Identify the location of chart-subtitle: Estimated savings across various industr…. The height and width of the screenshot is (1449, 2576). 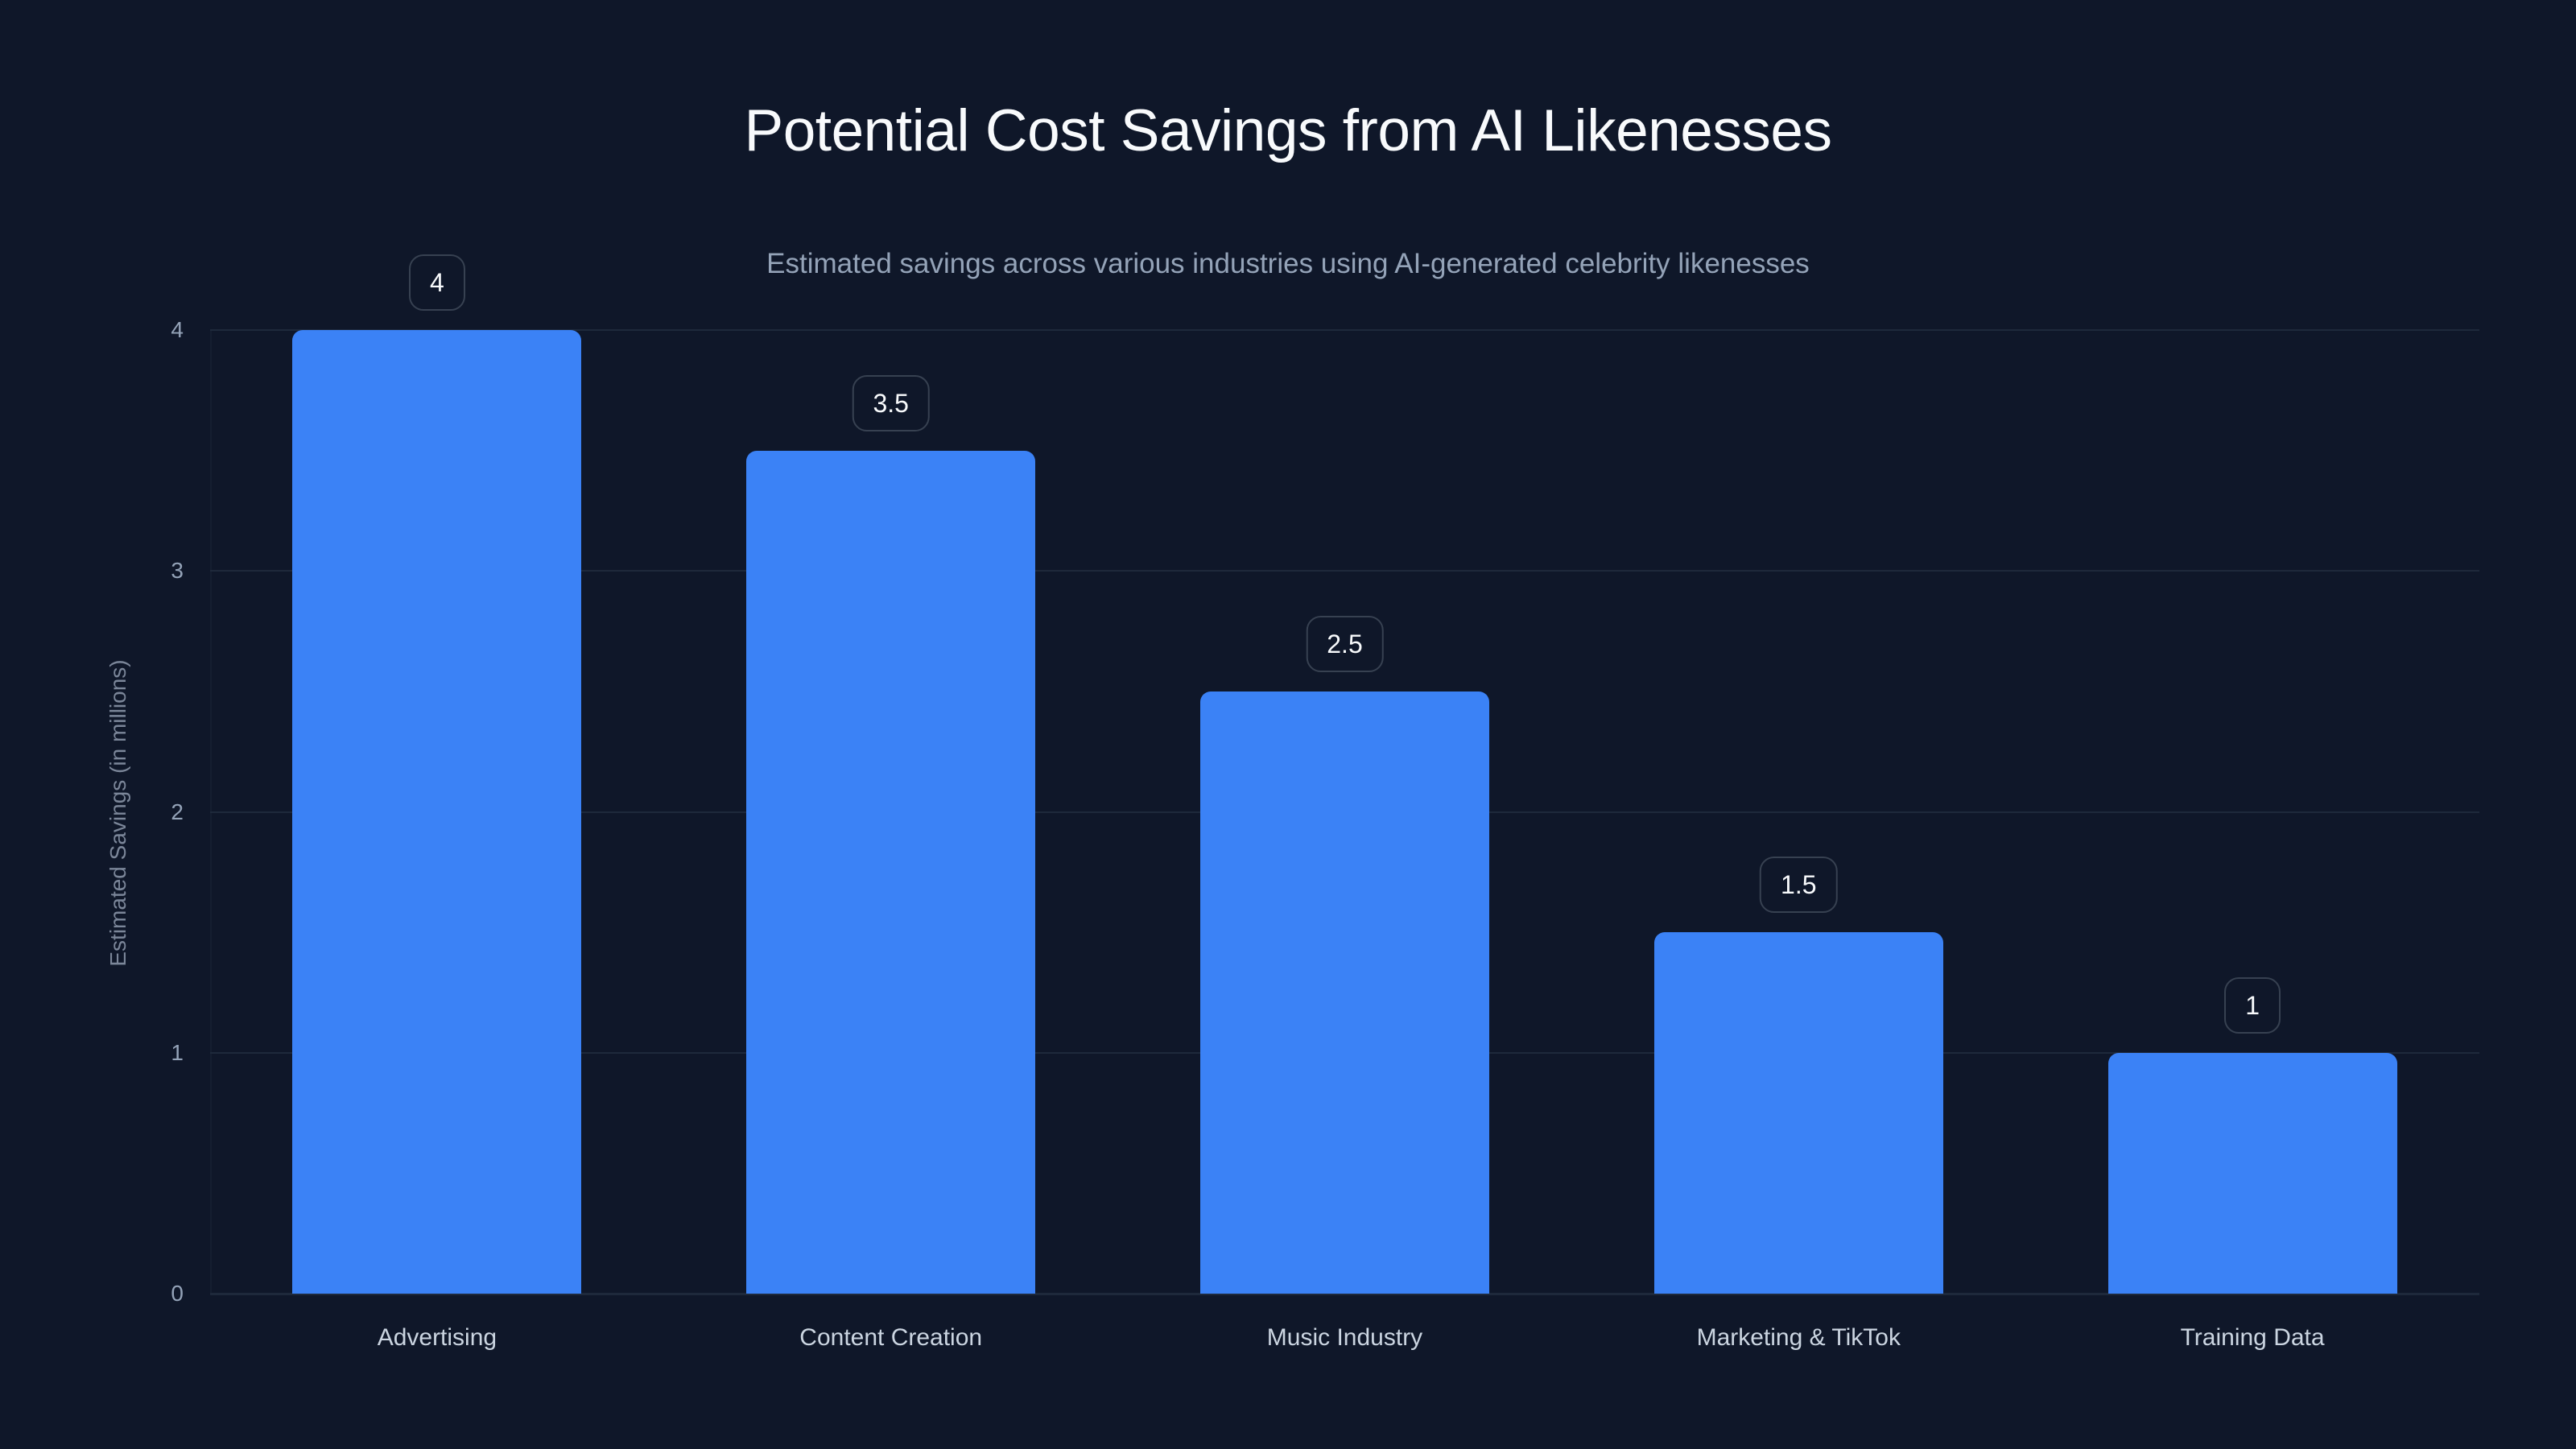
(1288, 263).